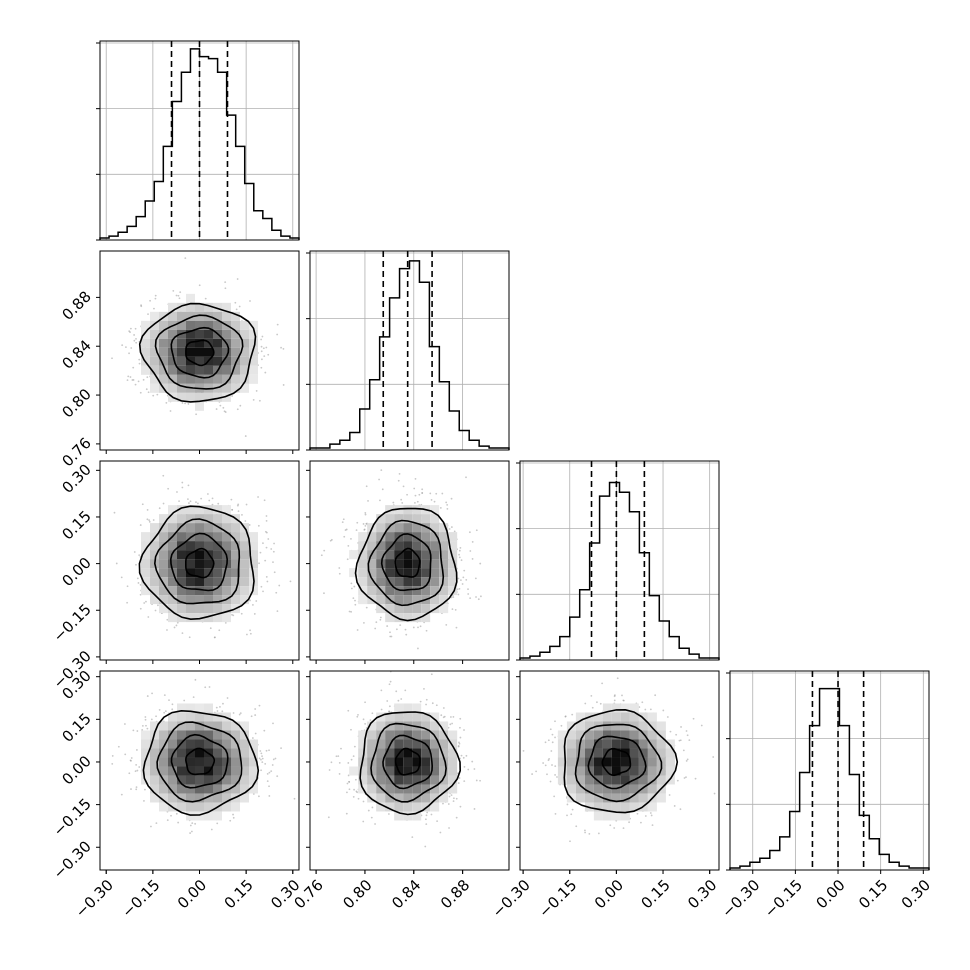 This screenshot has height=970, width=970. What do you see at coordinates (406, 894) in the screenshot?
I see `x-tick-label: 0.84` at bounding box center [406, 894].